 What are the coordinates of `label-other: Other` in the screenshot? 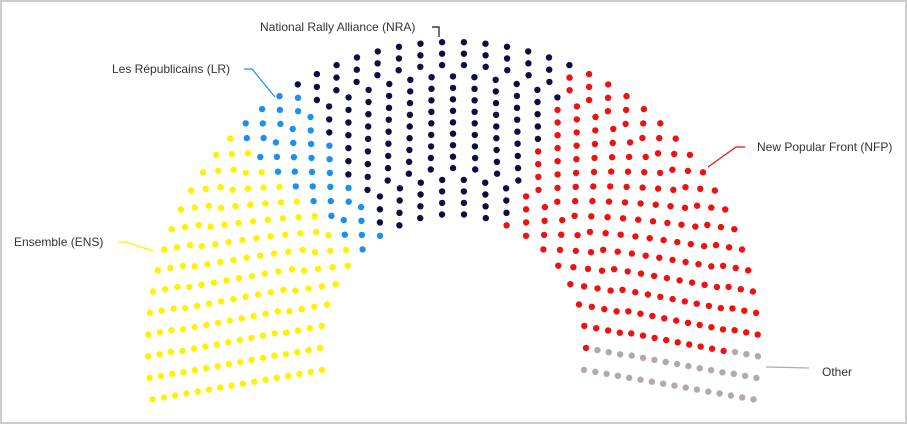 It's located at (837, 372).